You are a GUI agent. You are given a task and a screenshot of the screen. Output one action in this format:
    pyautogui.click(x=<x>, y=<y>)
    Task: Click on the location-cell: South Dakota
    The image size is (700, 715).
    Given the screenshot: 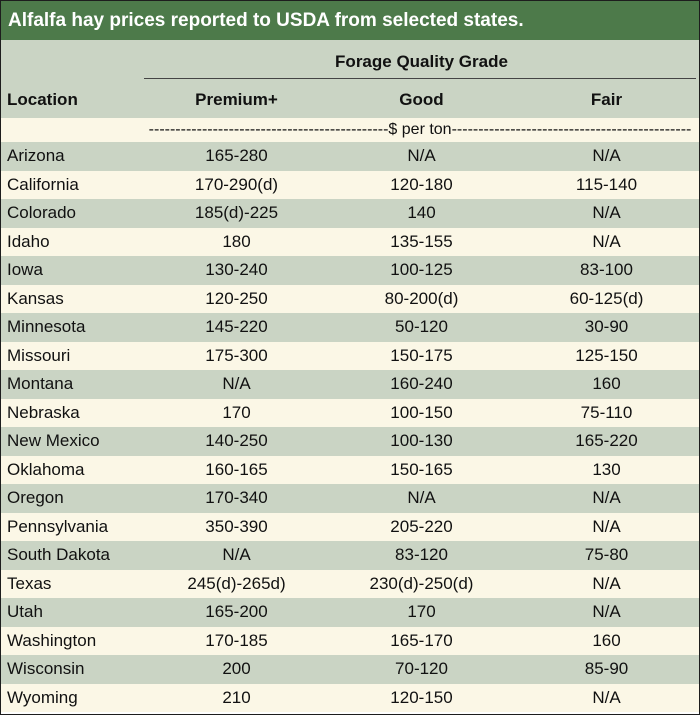 What is the action you would take?
    pyautogui.click(x=59, y=554)
    